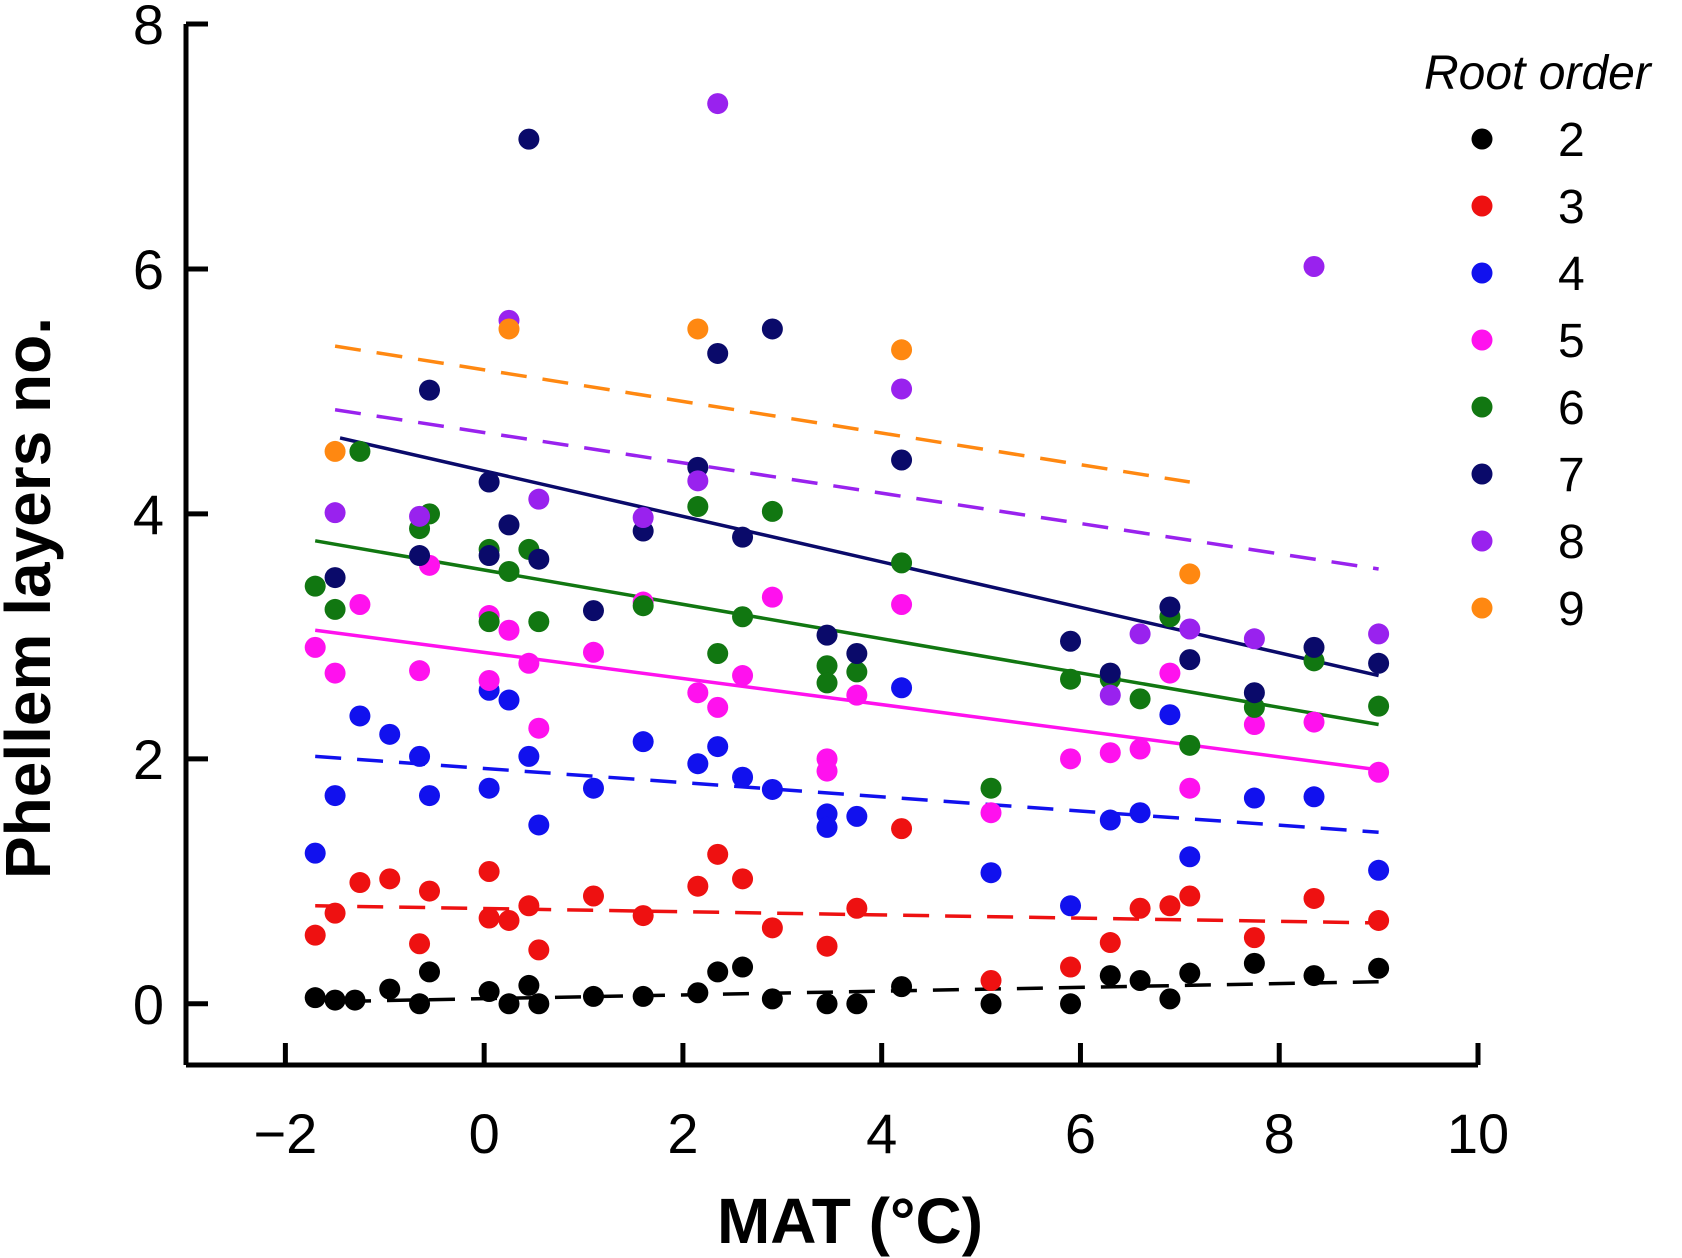  Describe the element at coordinates (881, 1133) in the screenshot. I see `x-tick-label: 4` at that location.